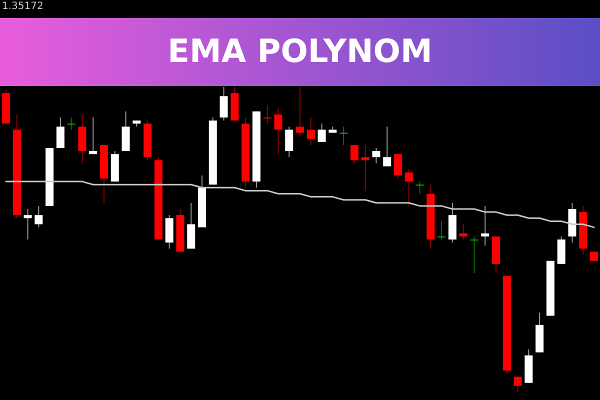 The height and width of the screenshot is (400, 600). I want to click on text: 1.35172, so click(23, 6).